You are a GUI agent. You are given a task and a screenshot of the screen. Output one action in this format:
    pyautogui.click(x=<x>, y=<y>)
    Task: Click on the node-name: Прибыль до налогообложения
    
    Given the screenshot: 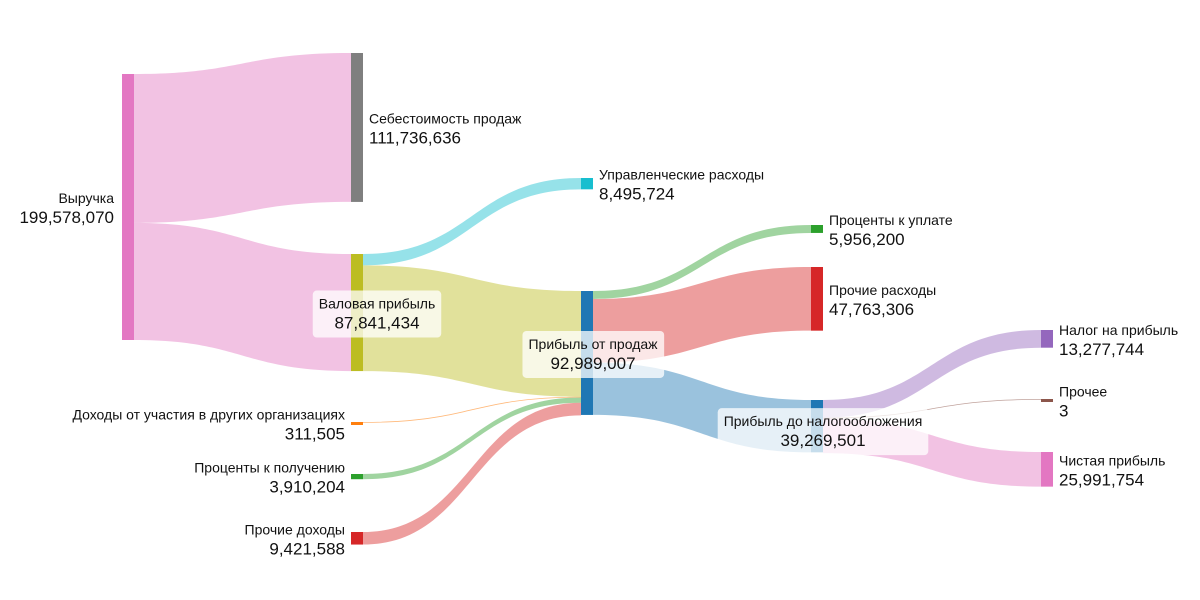 What is the action you would take?
    pyautogui.click(x=823, y=421)
    